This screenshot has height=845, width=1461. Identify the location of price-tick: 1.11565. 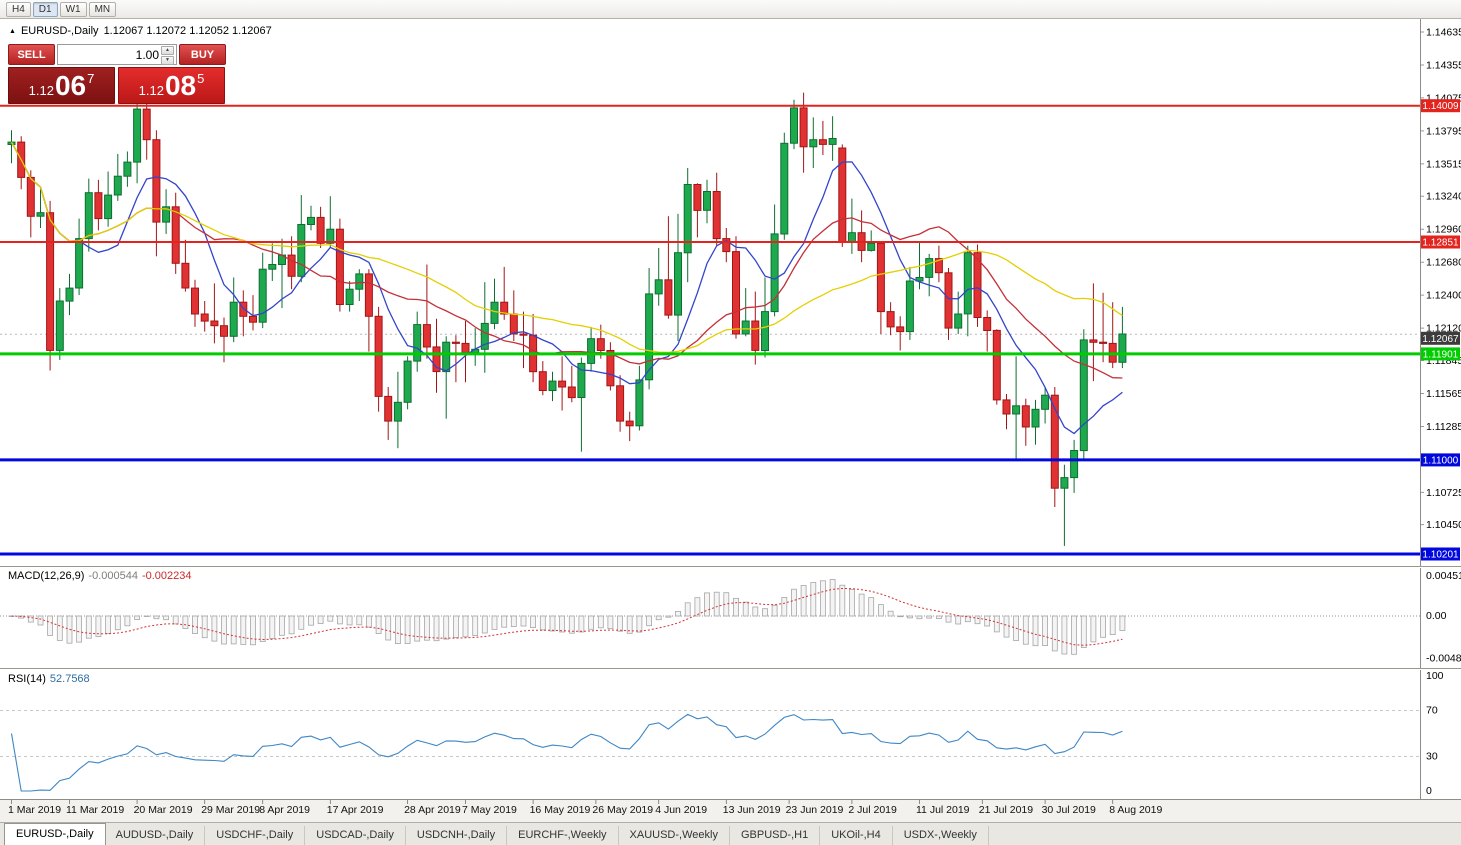
(1443, 394).